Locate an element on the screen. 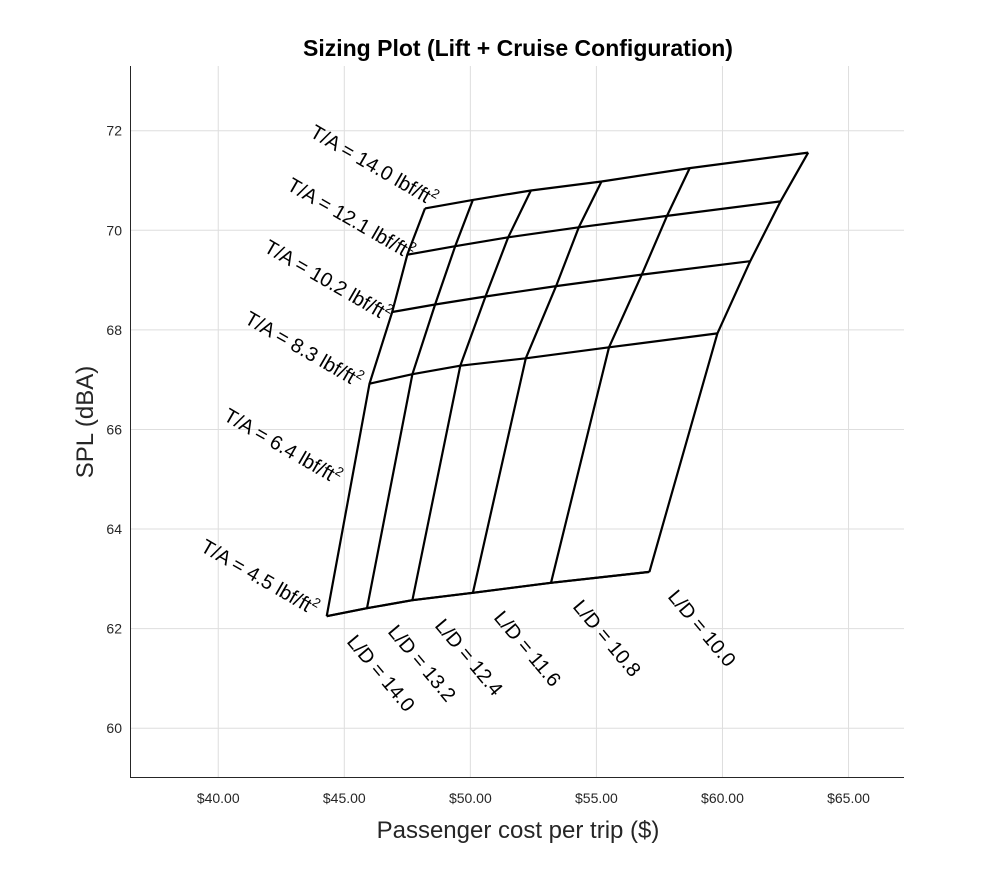 Image resolution: width=1000 pixels, height=875 pixels. ta-label: T/A = 6.4 lbf/ft2 is located at coordinates (283, 445).